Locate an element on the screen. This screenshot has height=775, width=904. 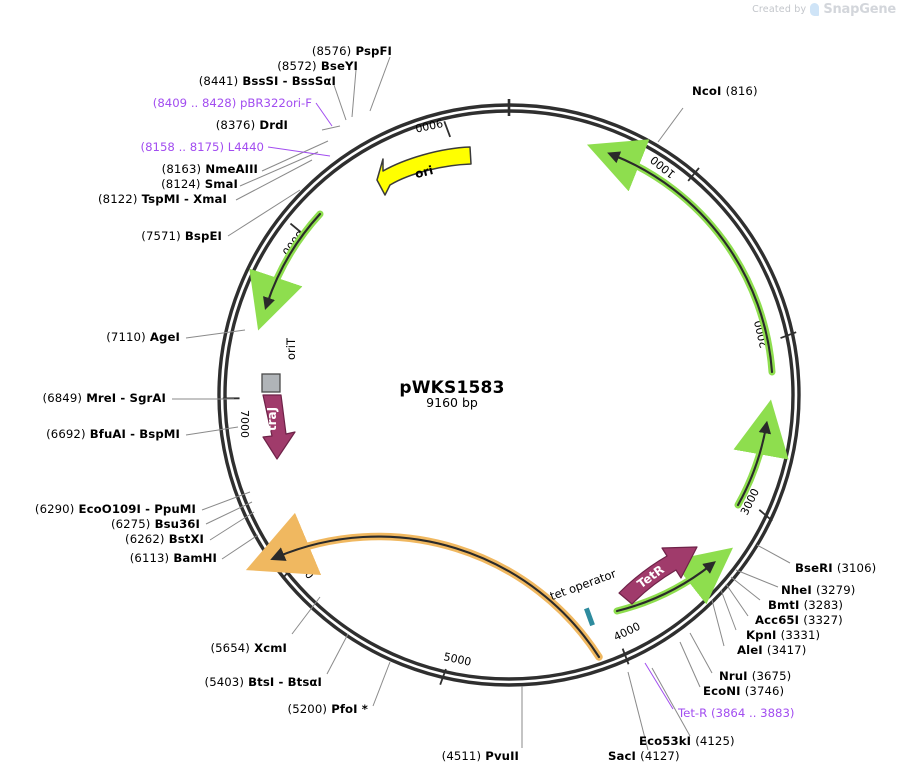
enzyme-label-bfuai: (6692) BfuAI - BspMI is located at coordinates (113, 434).